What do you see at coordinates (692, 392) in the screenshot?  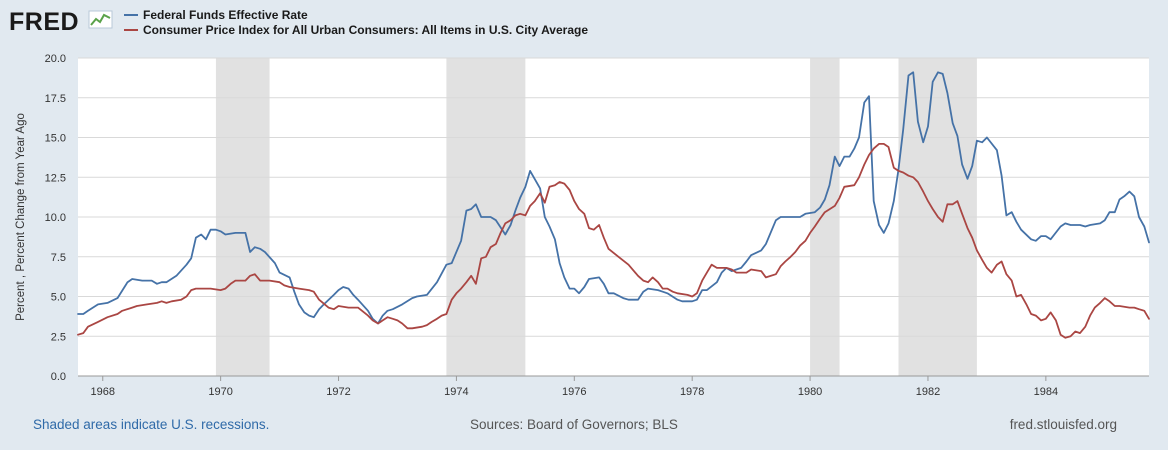 I see `x-tick-label: 1978` at bounding box center [692, 392].